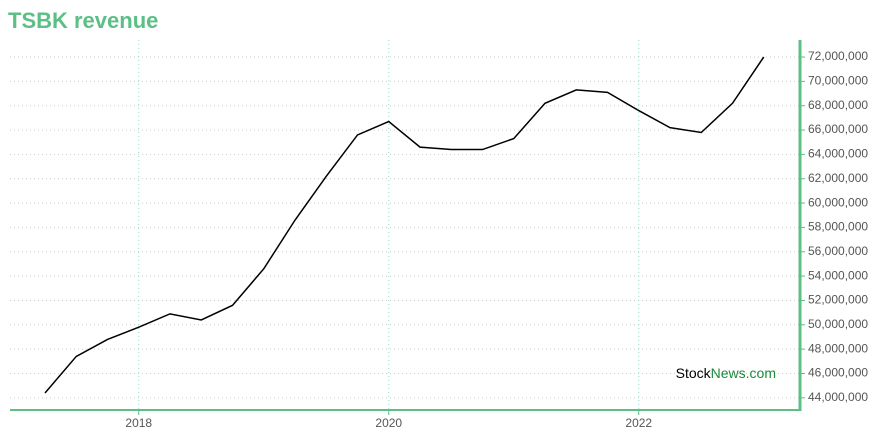 This screenshot has height=440, width=880. I want to click on y-tick-label: 66,000,000, so click(838, 129).